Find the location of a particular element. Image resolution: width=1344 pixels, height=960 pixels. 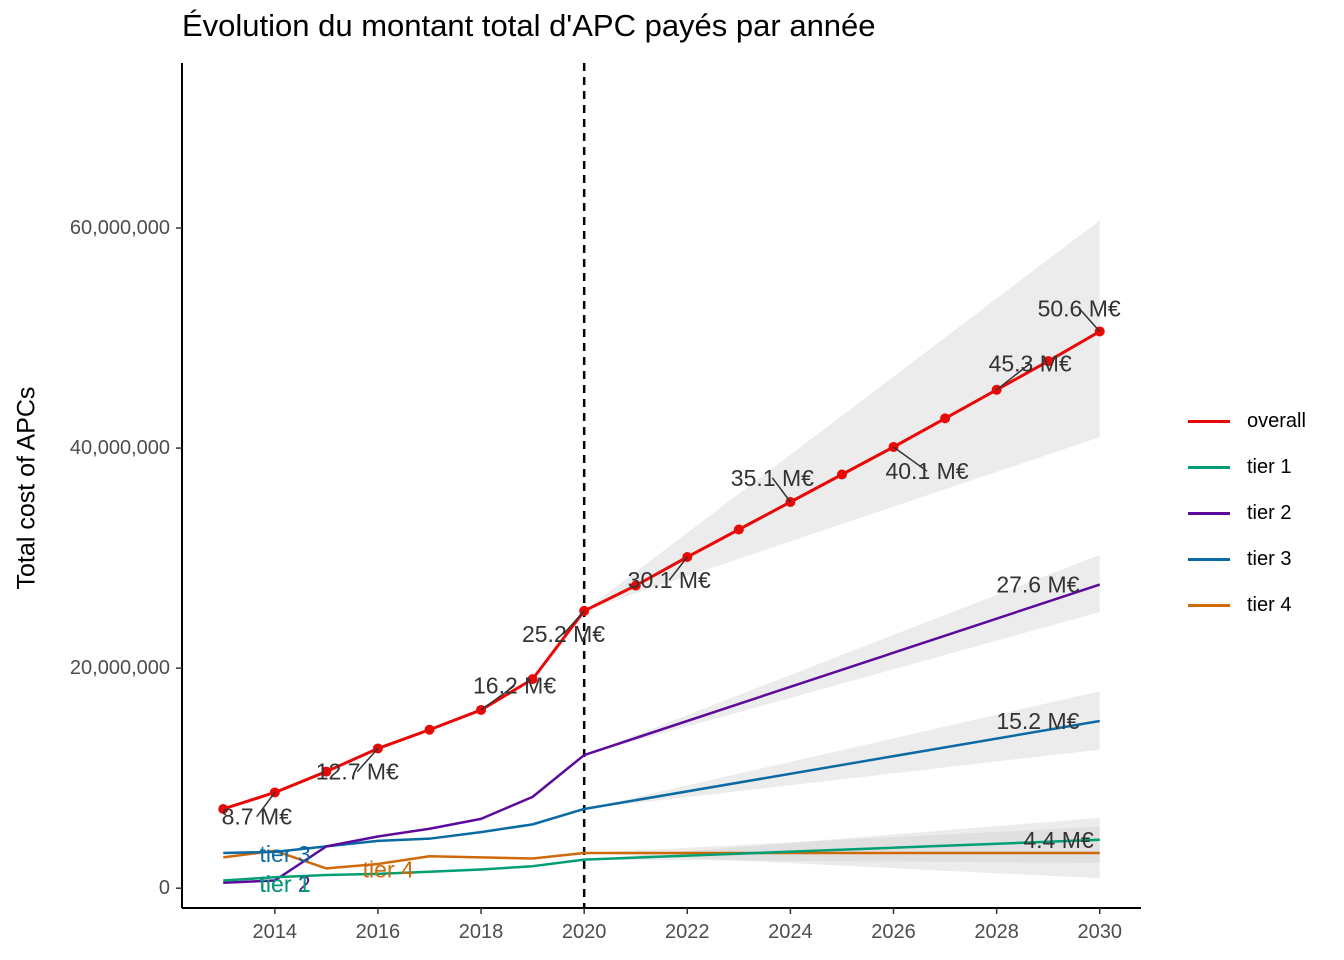

data-label: 16.2 M€ is located at coordinates (514, 686).